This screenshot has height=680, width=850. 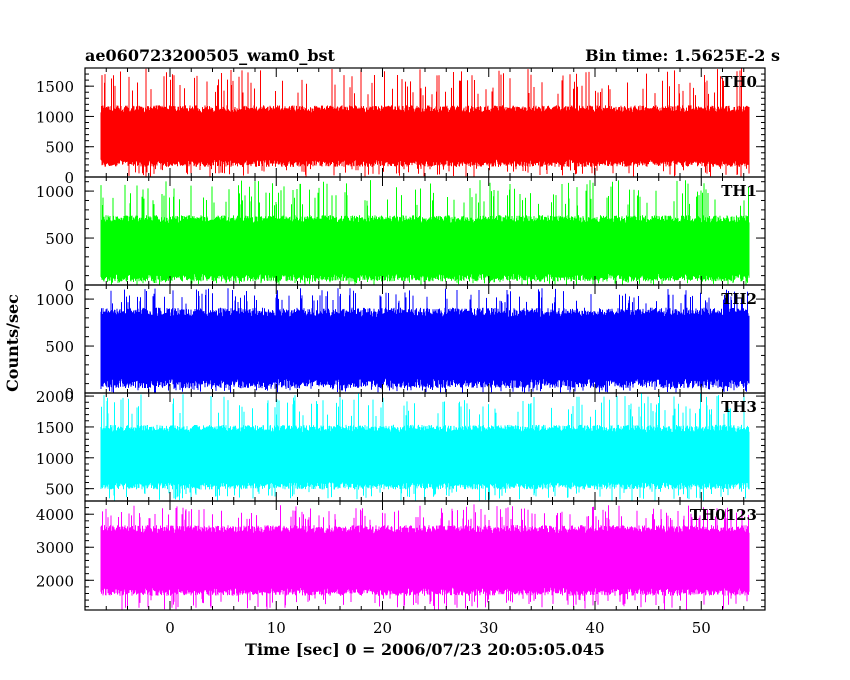 I want to click on series-th0, so click(x=425, y=122).